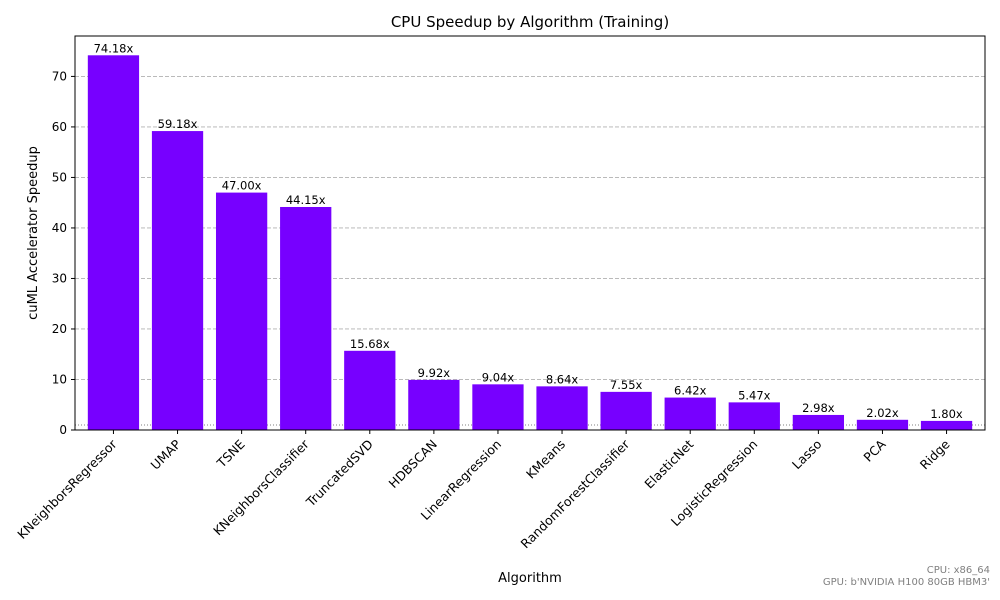  What do you see at coordinates (530, 22) in the screenshot?
I see `chart-title: CPU Speedup by Algorithm (Training)` at bounding box center [530, 22].